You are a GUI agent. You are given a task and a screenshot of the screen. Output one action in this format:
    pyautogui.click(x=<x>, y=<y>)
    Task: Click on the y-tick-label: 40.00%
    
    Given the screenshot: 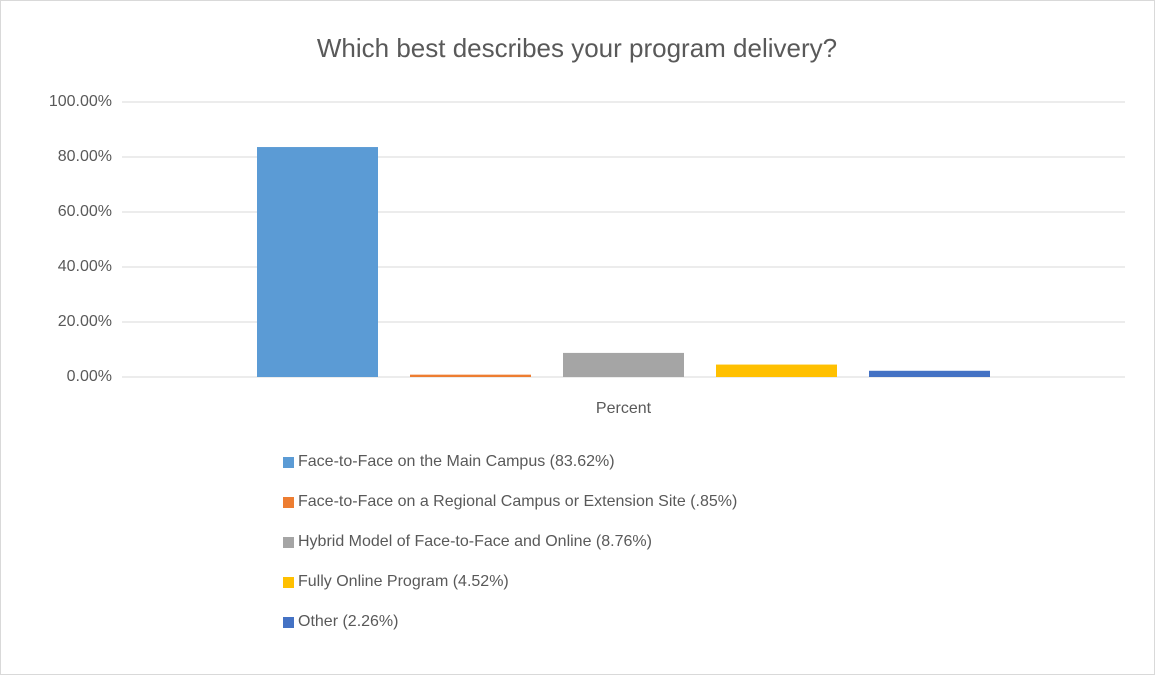 What is the action you would take?
    pyautogui.click(x=85, y=266)
    